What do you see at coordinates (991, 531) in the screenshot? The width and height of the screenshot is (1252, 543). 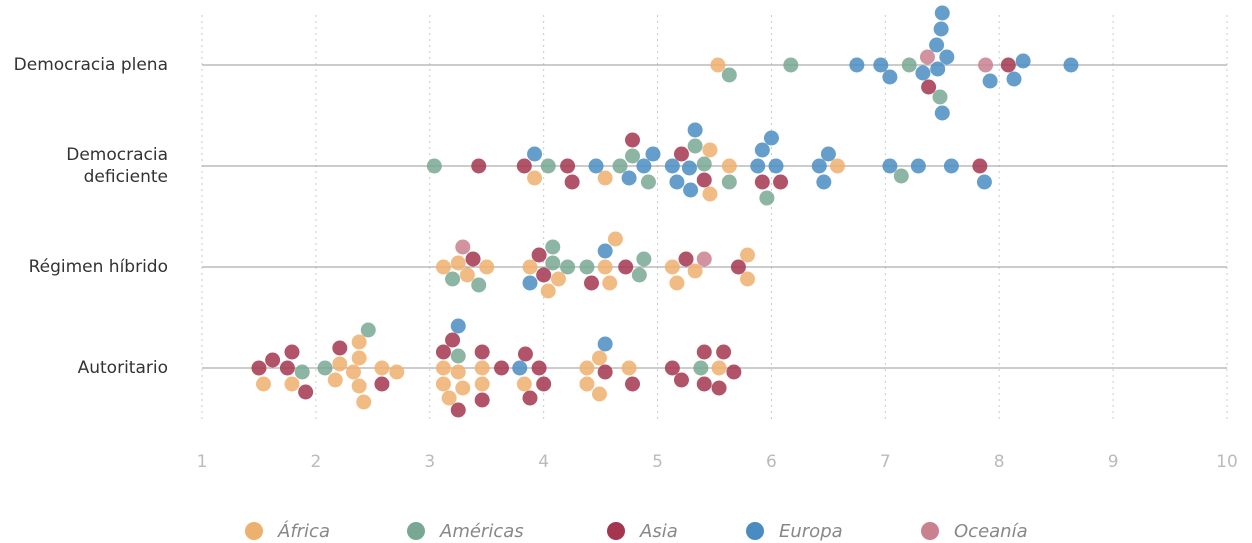 I see `legend-label: Oceanía` at bounding box center [991, 531].